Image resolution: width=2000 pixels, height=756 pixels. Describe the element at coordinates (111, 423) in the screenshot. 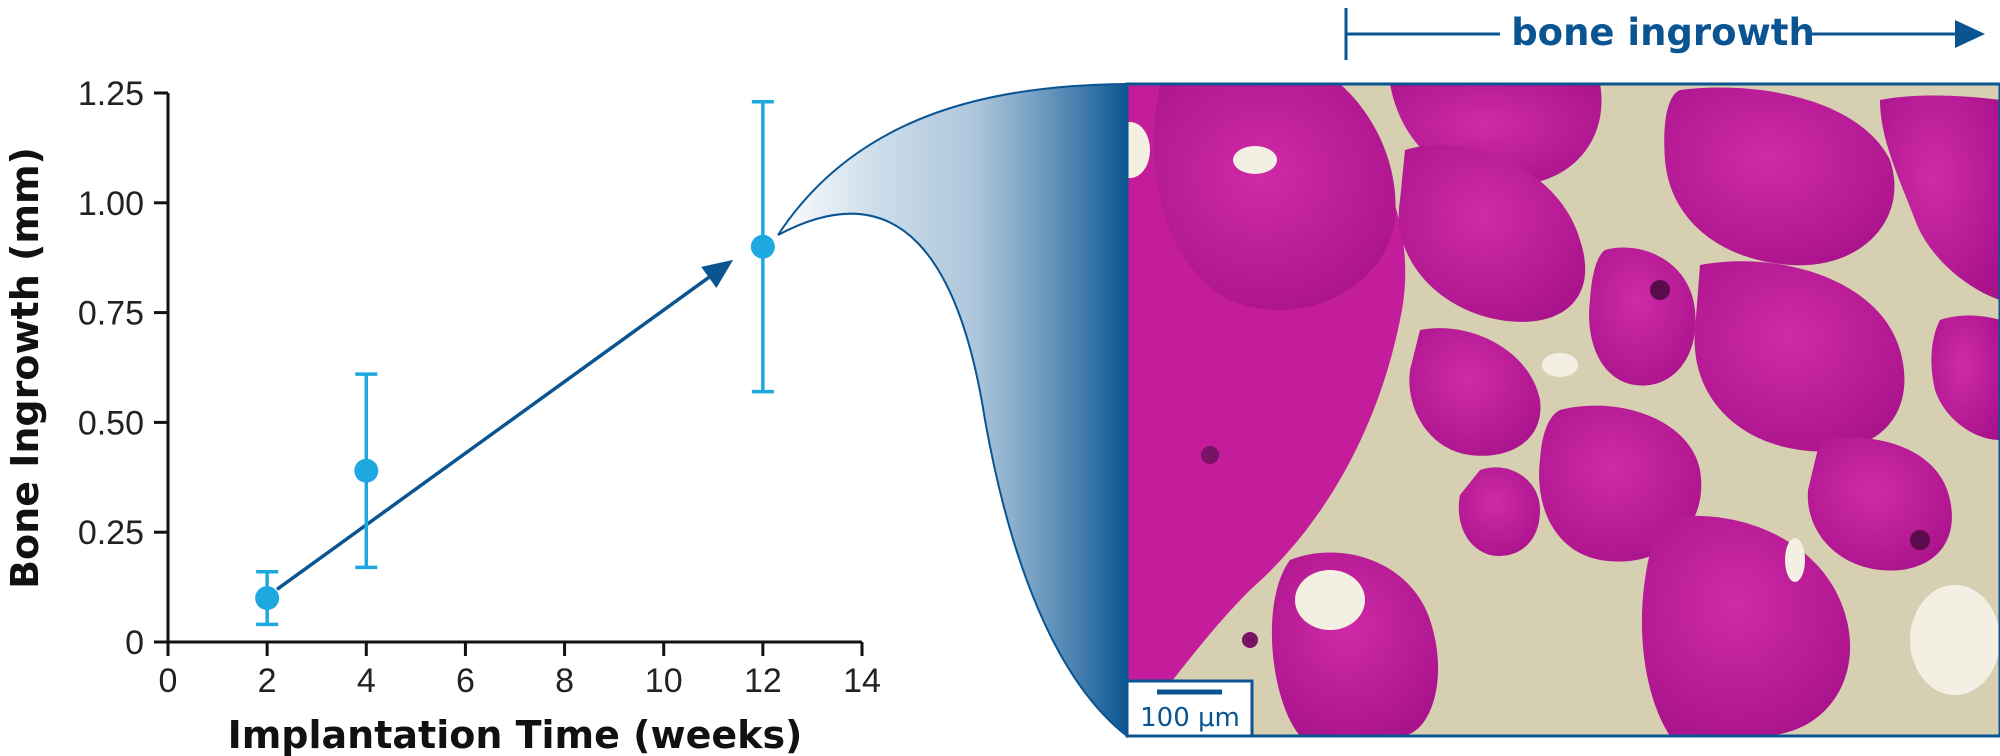

I see `y-tick-label: 0.50` at that location.